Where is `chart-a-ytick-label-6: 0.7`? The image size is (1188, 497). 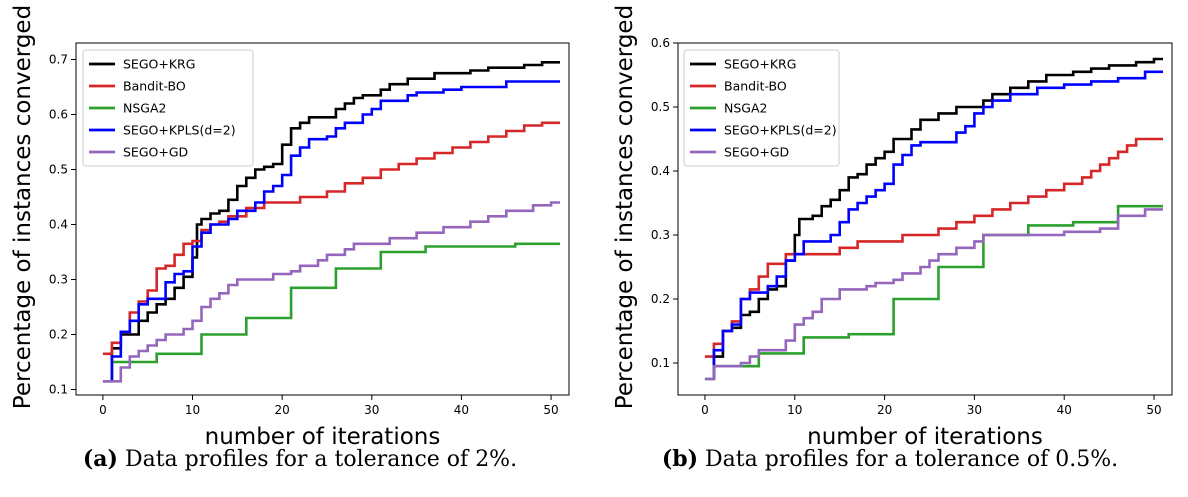 chart-a-ytick-label-6: 0.7 is located at coordinates (58, 60).